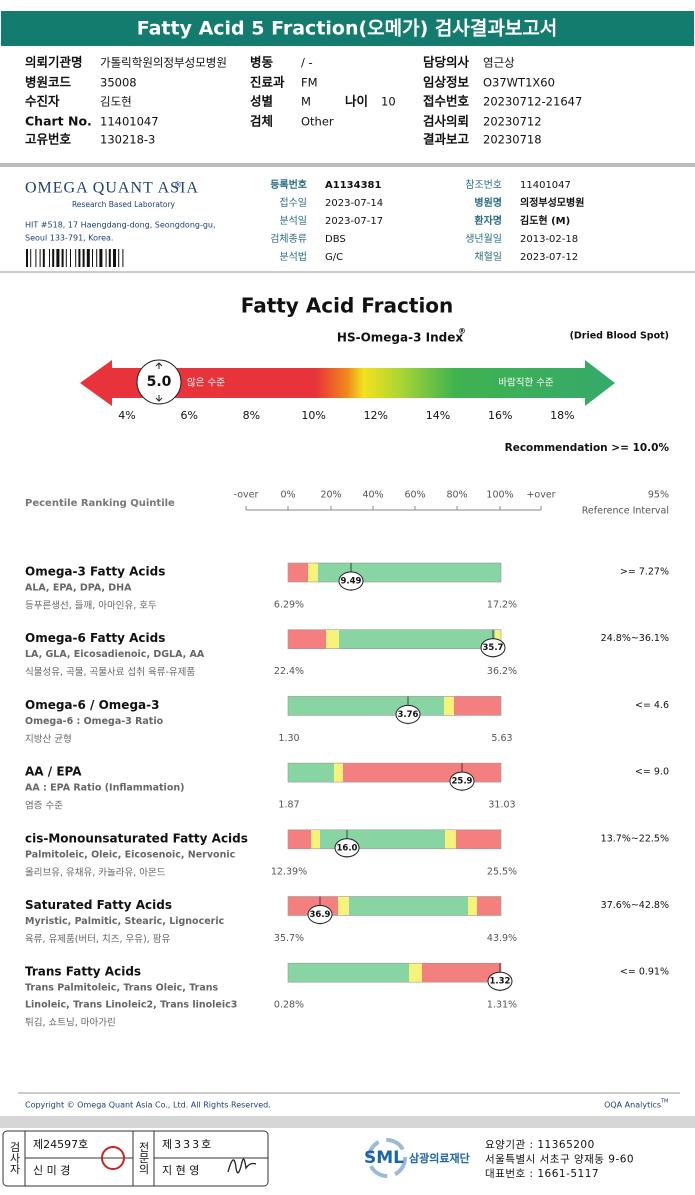  I want to click on ranking-scale-label: 60%, so click(414, 495).